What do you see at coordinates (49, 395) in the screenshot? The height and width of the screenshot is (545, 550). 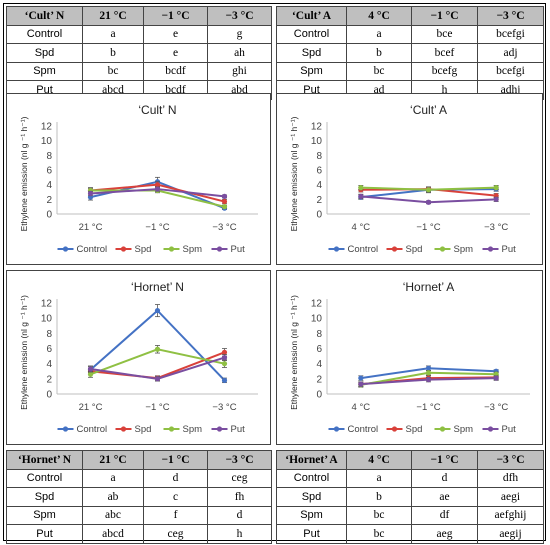 I see `y-tick-label: 0` at bounding box center [49, 395].